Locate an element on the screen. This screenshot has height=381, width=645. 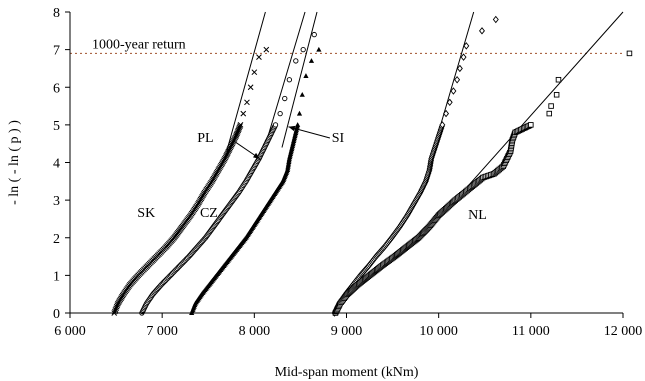
x-tick-label: 12 000 is located at coordinates (623, 331).